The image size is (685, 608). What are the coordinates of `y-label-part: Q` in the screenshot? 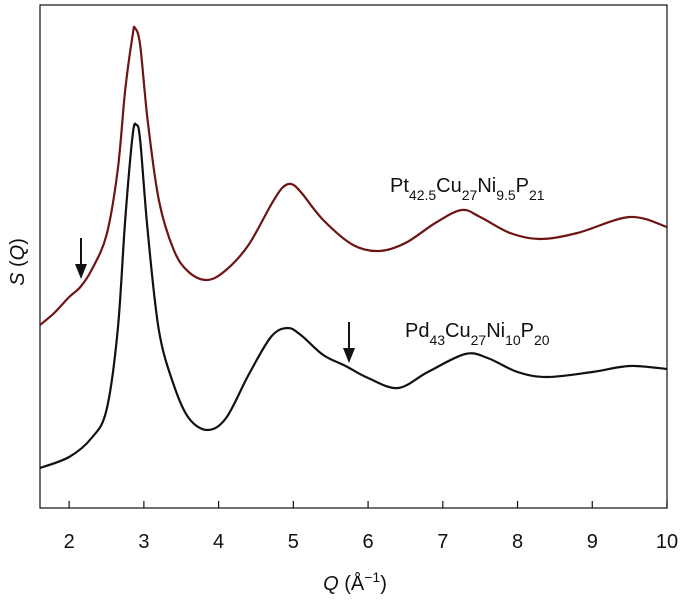 It's located at (18, 253).